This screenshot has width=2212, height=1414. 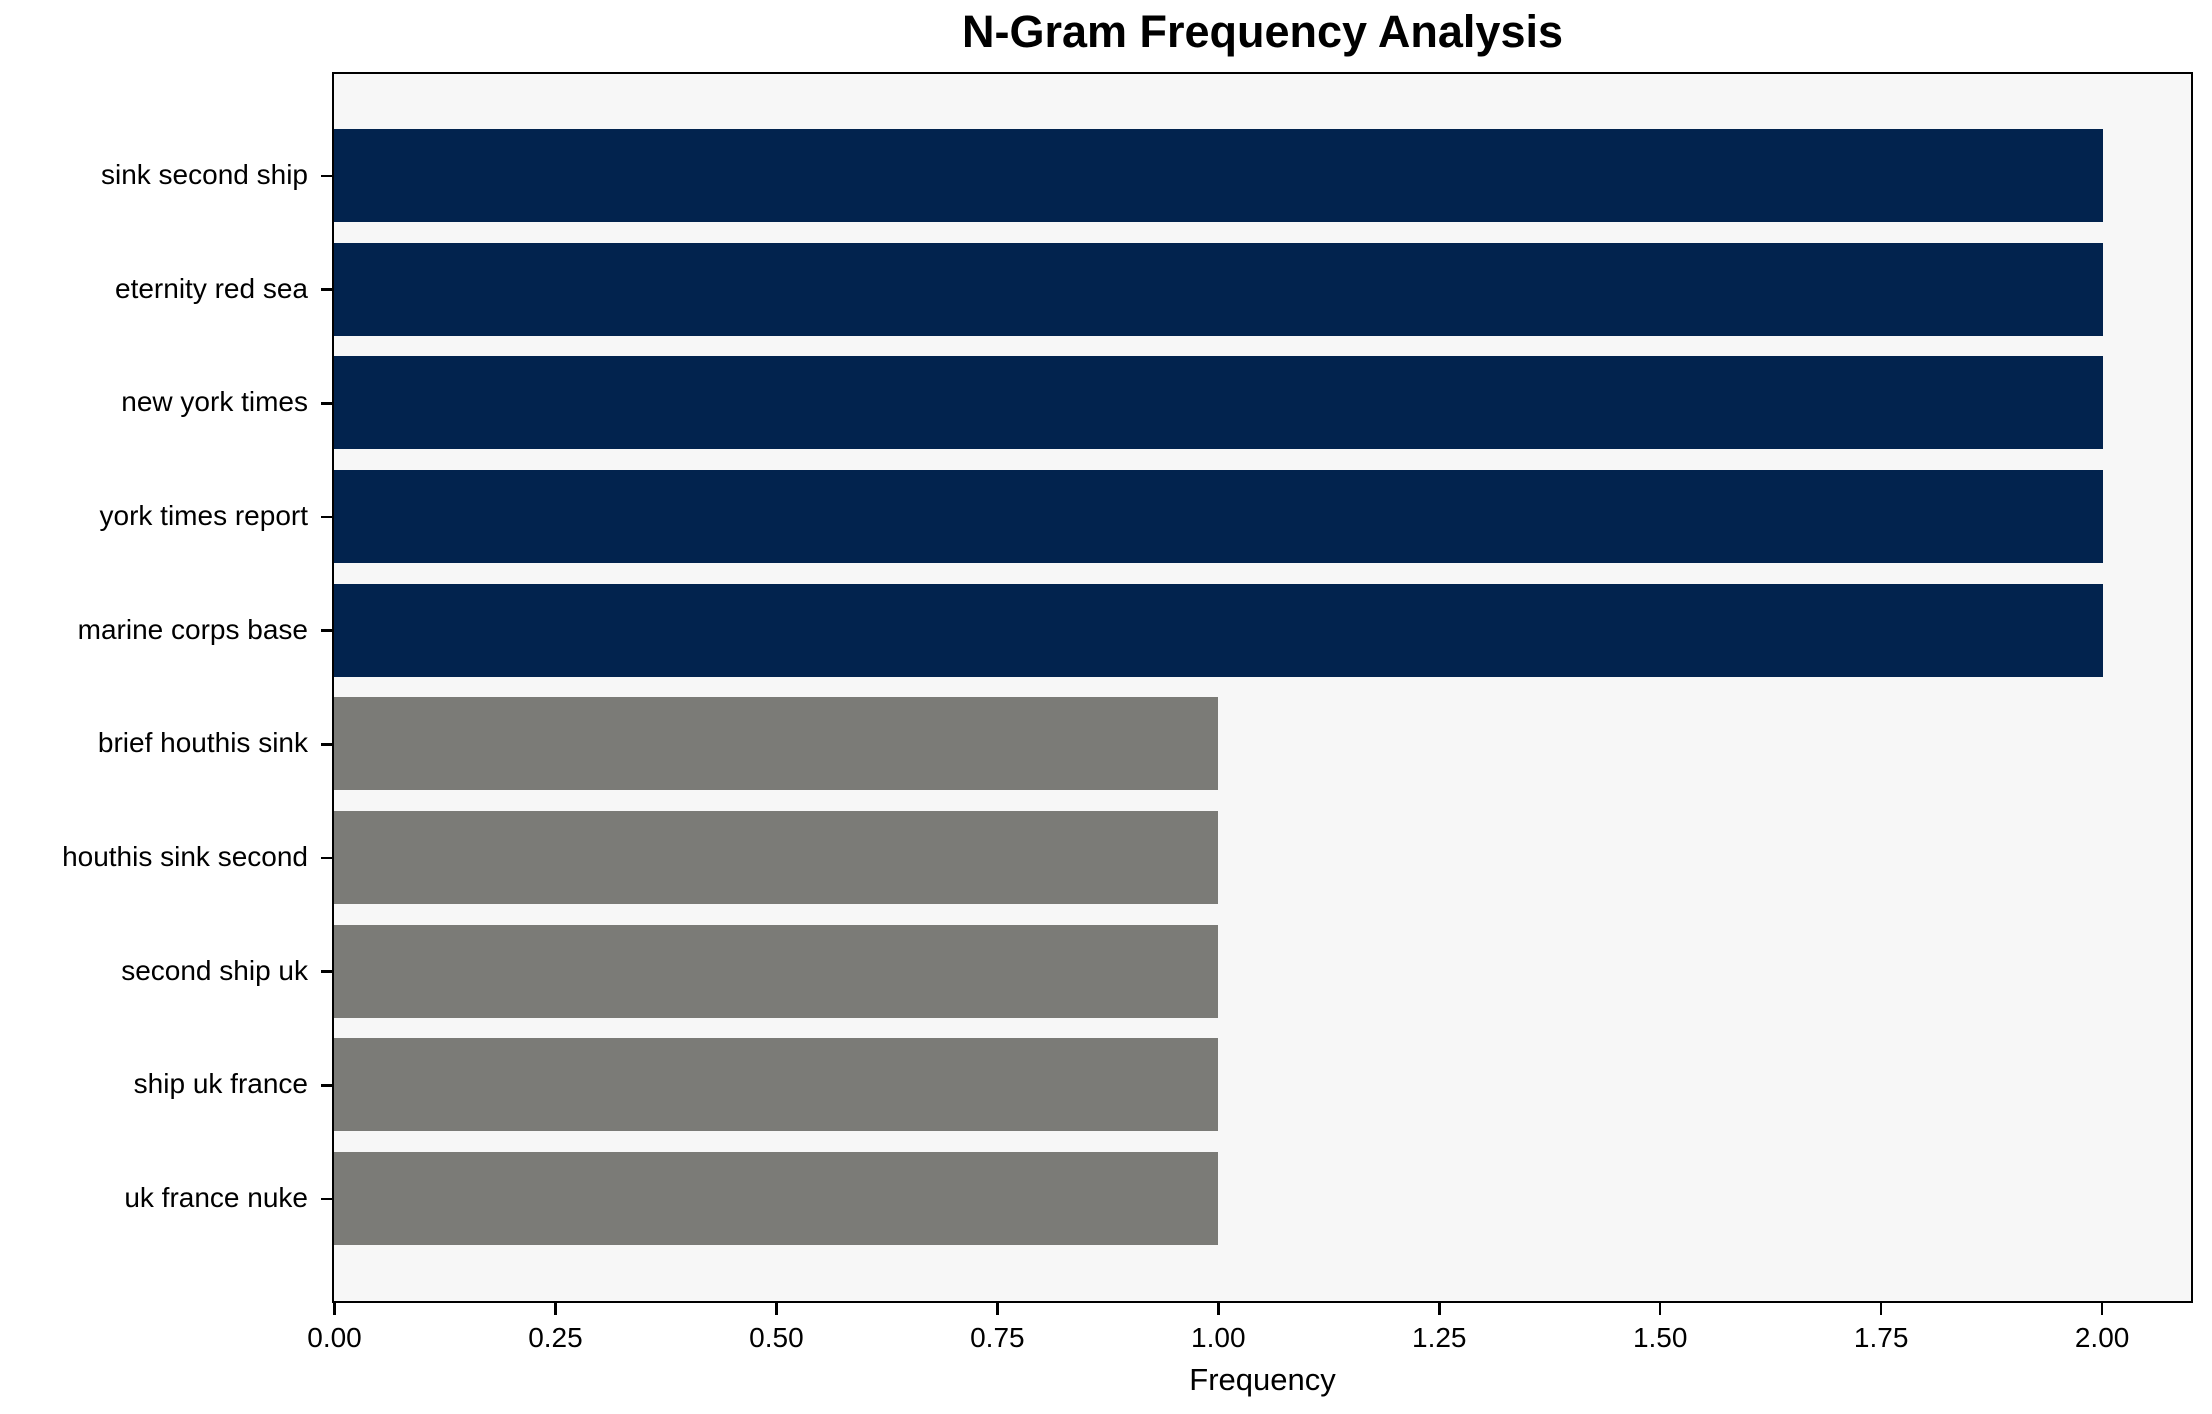 What do you see at coordinates (204, 515) in the screenshot?
I see `y-axis-label: york times report` at bounding box center [204, 515].